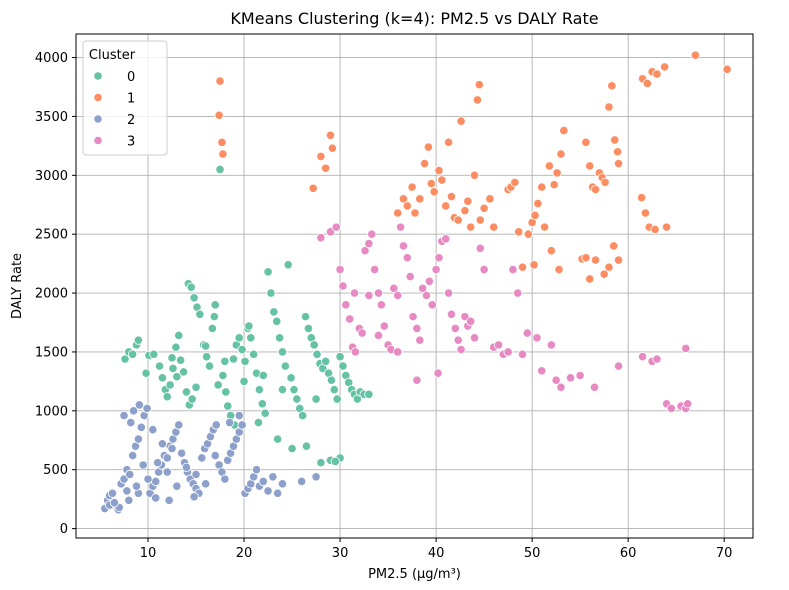 This screenshot has height=590, width=789. I want to click on x-tick-label: 40, so click(436, 553).